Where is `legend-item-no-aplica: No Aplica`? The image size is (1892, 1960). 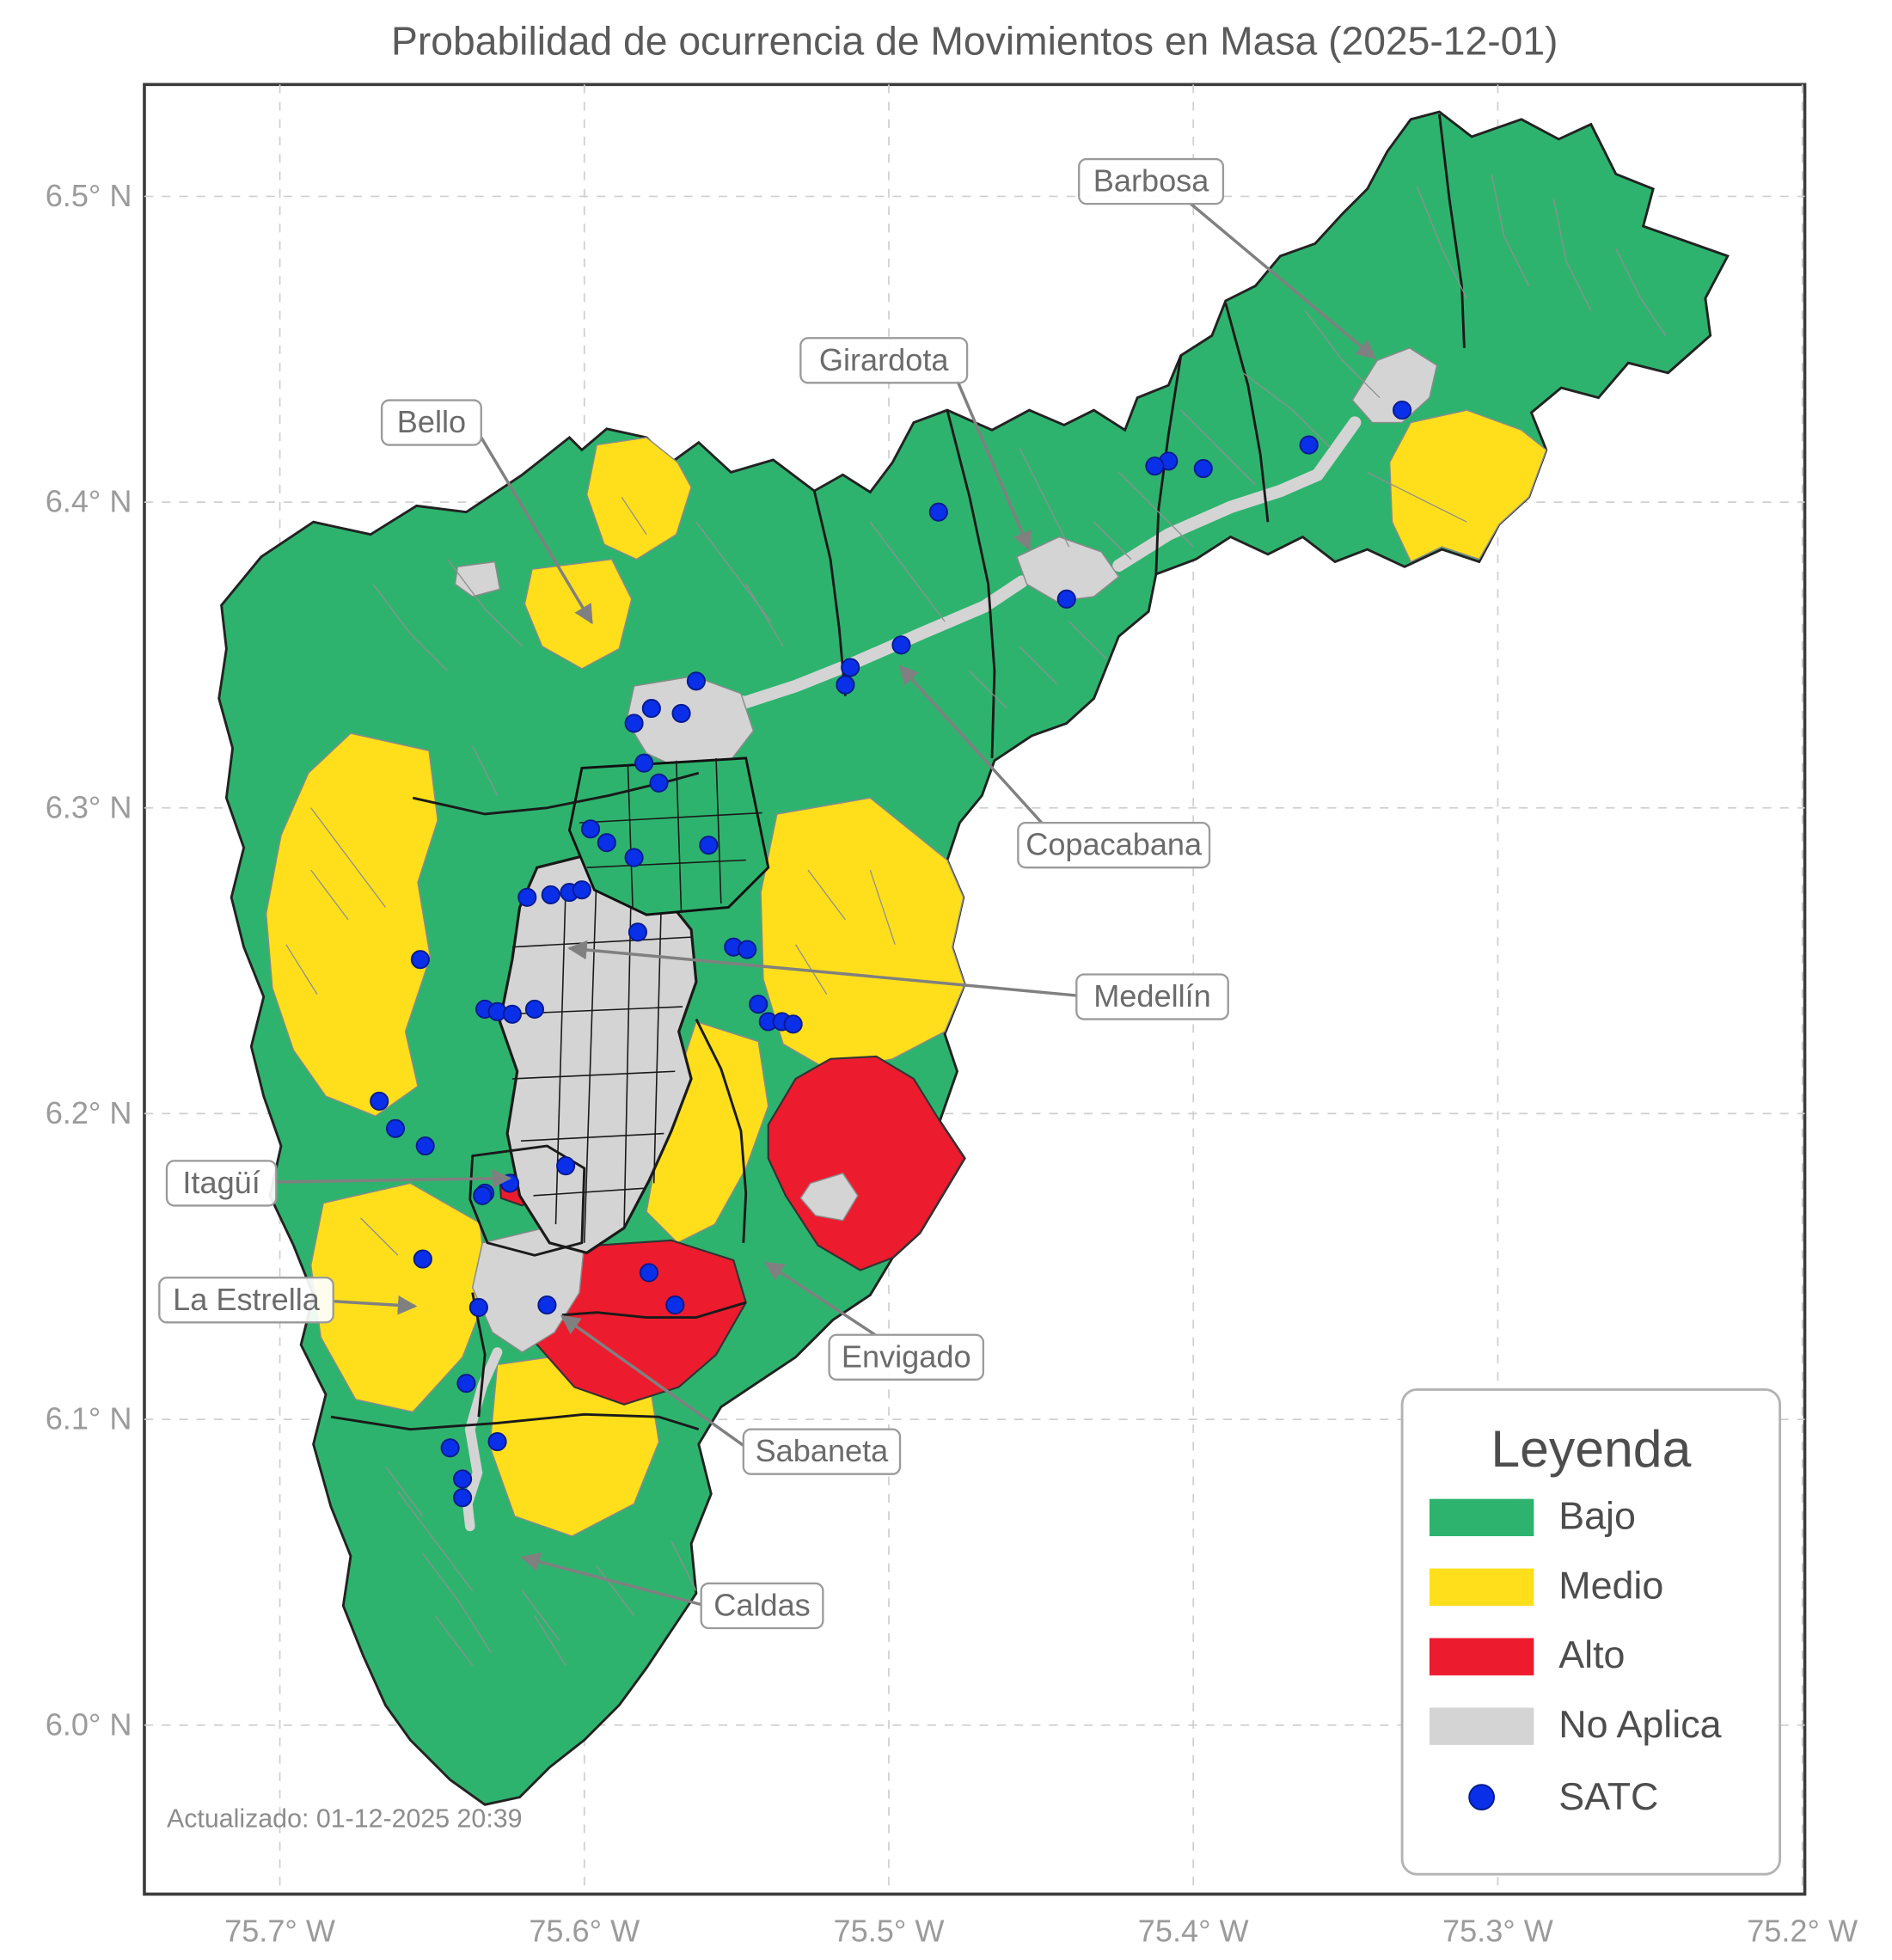
legend-item-no-aplica: No Aplica is located at coordinates (1575, 1724).